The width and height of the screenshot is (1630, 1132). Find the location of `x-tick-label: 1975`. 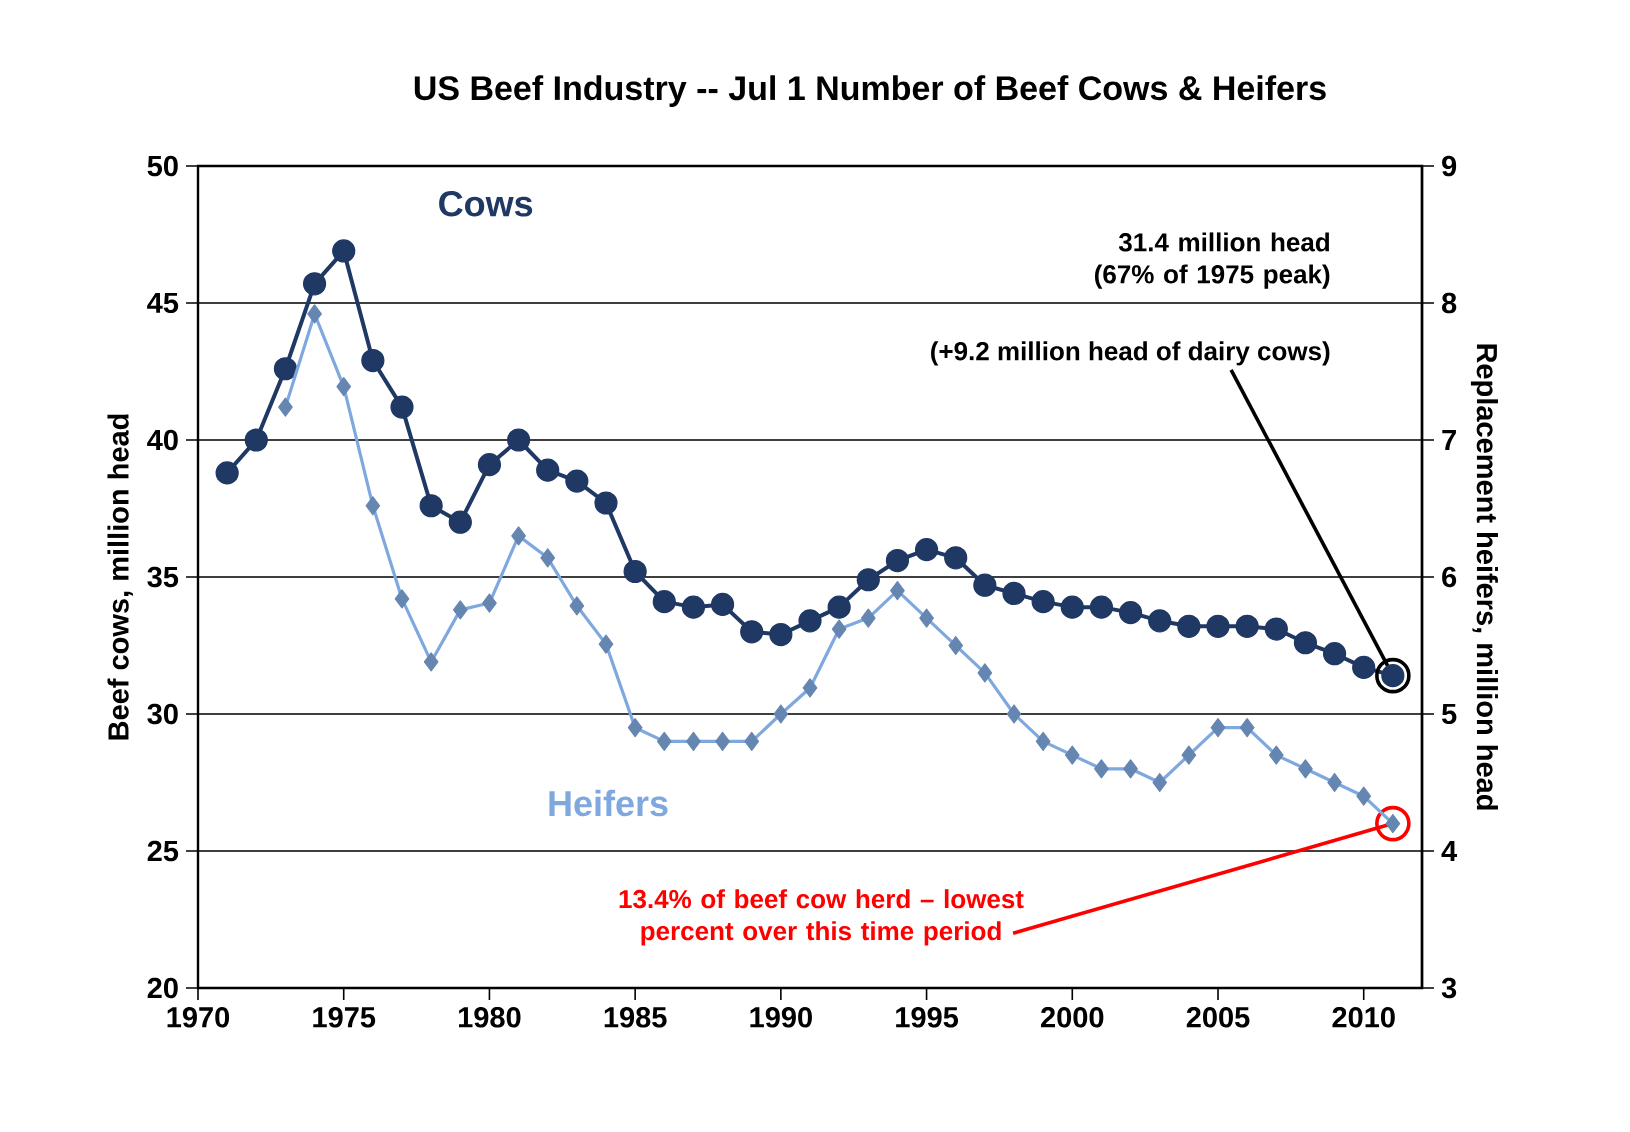

x-tick-label: 1975 is located at coordinates (344, 1017).